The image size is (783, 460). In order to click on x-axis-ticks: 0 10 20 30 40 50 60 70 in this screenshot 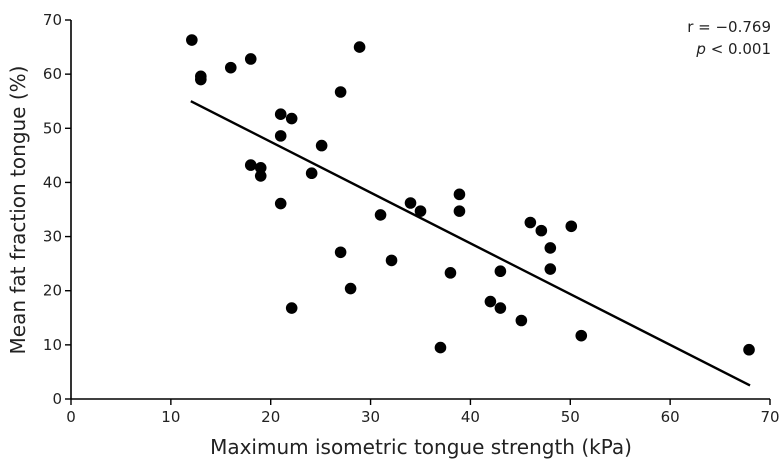, I will do `click(423, 412)`.